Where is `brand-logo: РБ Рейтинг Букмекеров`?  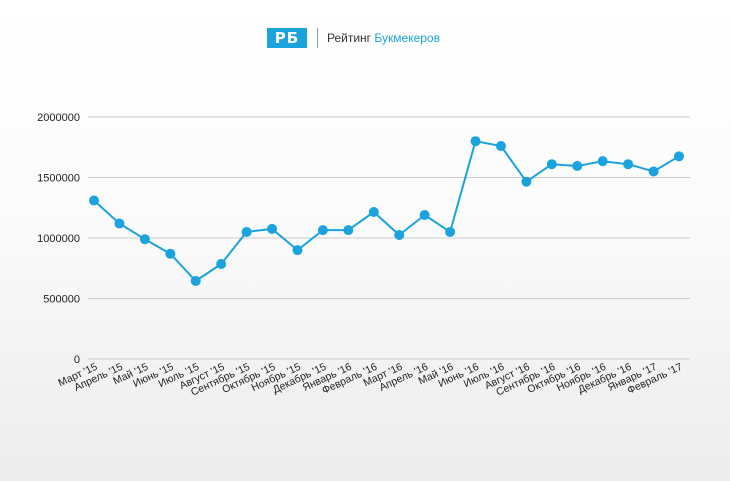
brand-logo: РБ Рейтинг Букмекеров is located at coordinates (353, 38).